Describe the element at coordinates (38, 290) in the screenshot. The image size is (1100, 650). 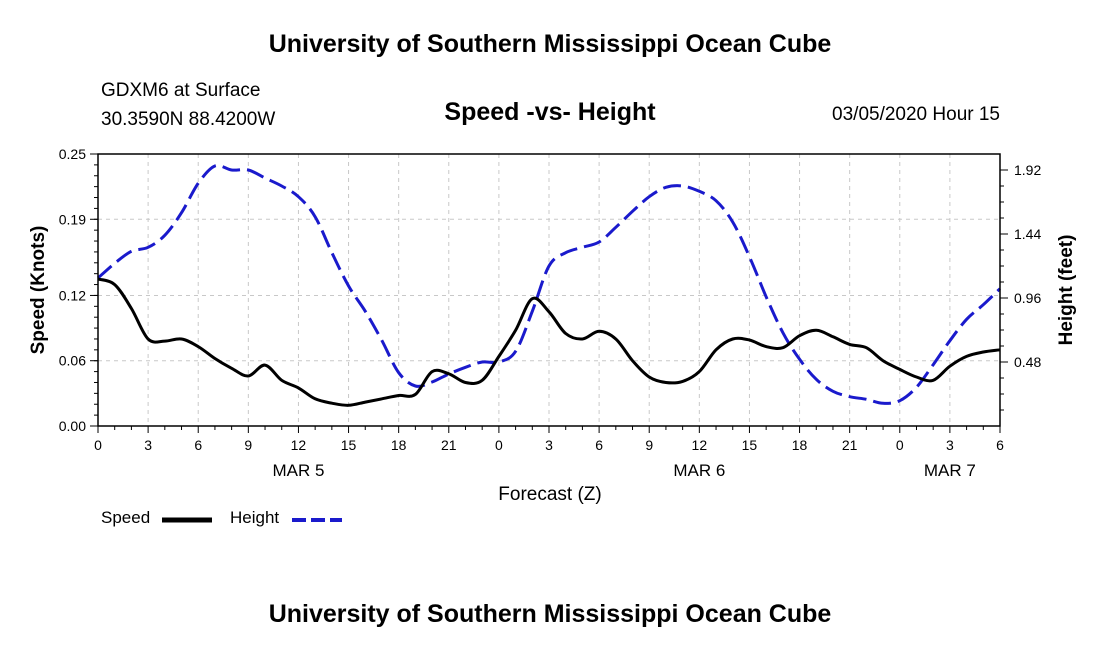
I see `y-axis-title: Speed (Knots)` at that location.